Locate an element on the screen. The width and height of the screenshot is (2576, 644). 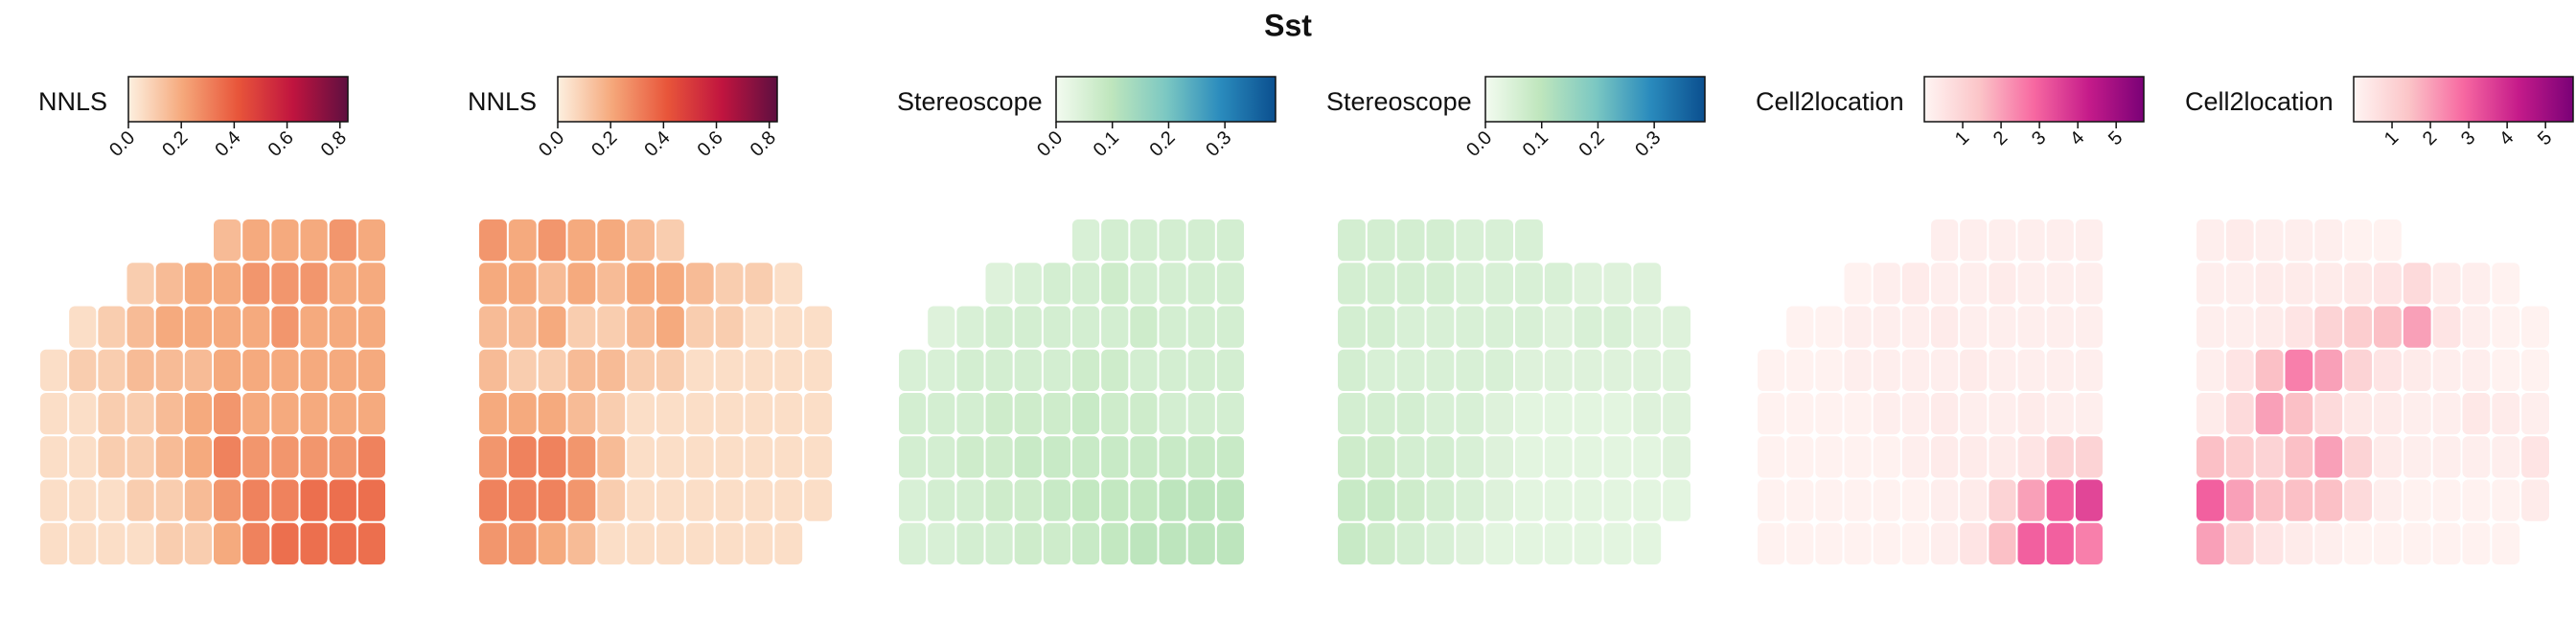
panel: NNLS 0.0 0.2 0.4 0.6 0.8 is located at coordinates (211, 320).